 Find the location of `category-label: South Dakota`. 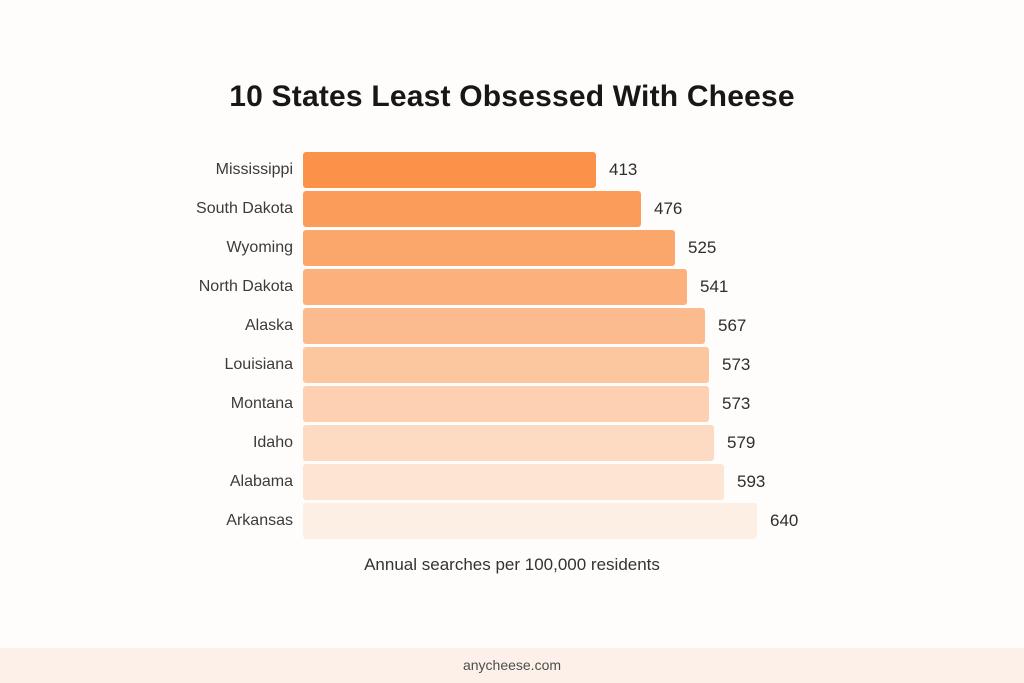

category-label: South Dakota is located at coordinates (244, 208).